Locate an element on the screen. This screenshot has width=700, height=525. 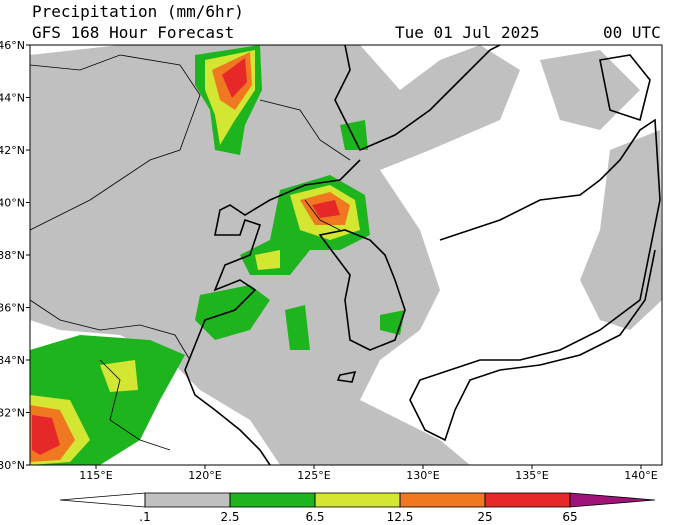
lat-label: 32°N is located at coordinates (12, 413).